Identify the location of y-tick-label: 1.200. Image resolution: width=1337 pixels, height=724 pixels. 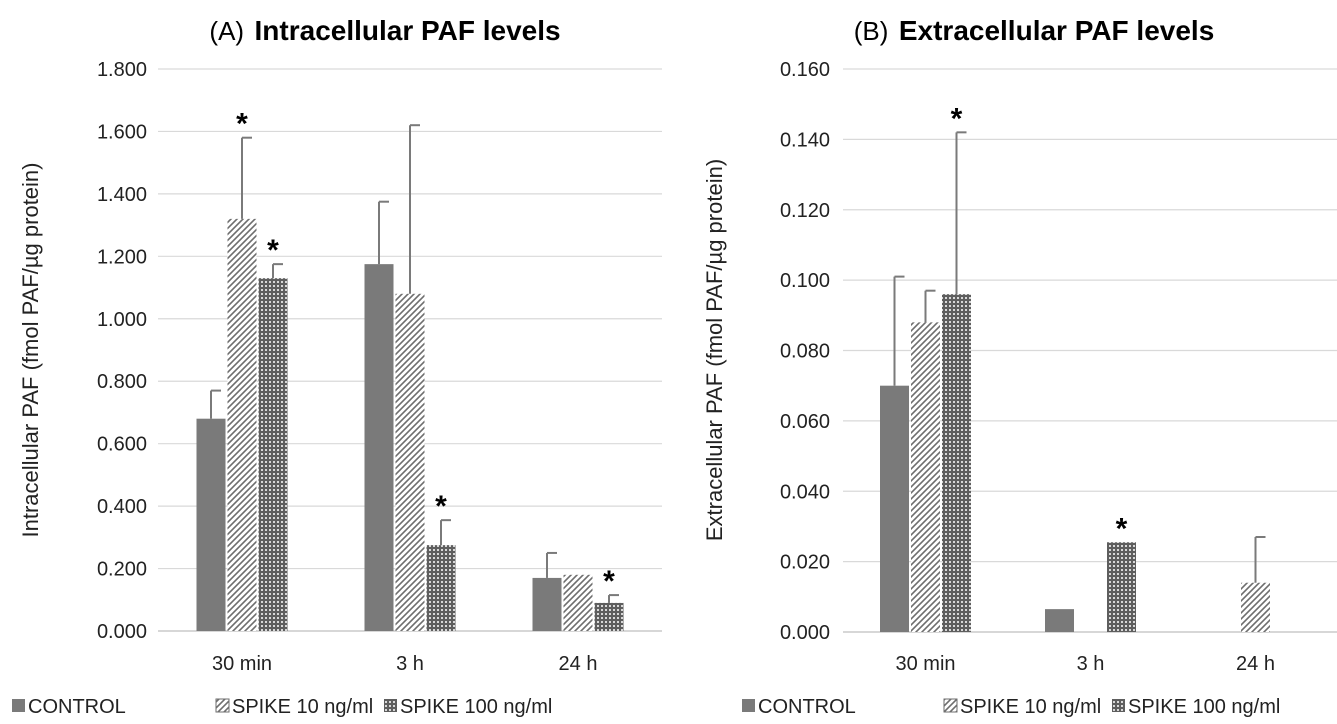
(122, 257).